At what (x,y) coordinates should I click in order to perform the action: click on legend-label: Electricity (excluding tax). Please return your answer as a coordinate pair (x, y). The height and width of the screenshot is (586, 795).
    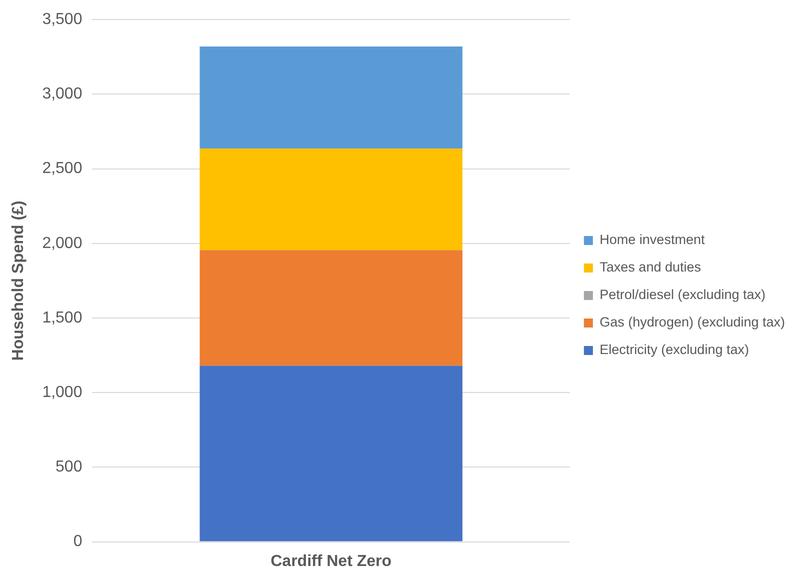
    Looking at the image, I should click on (674, 350).